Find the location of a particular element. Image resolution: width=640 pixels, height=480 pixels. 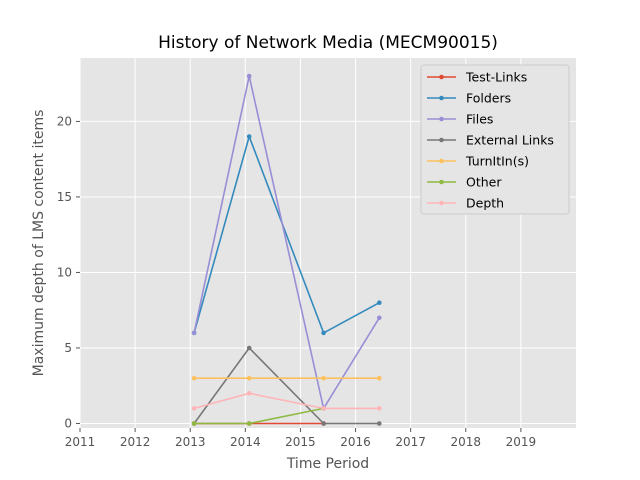

legend-box is located at coordinates (495, 139).